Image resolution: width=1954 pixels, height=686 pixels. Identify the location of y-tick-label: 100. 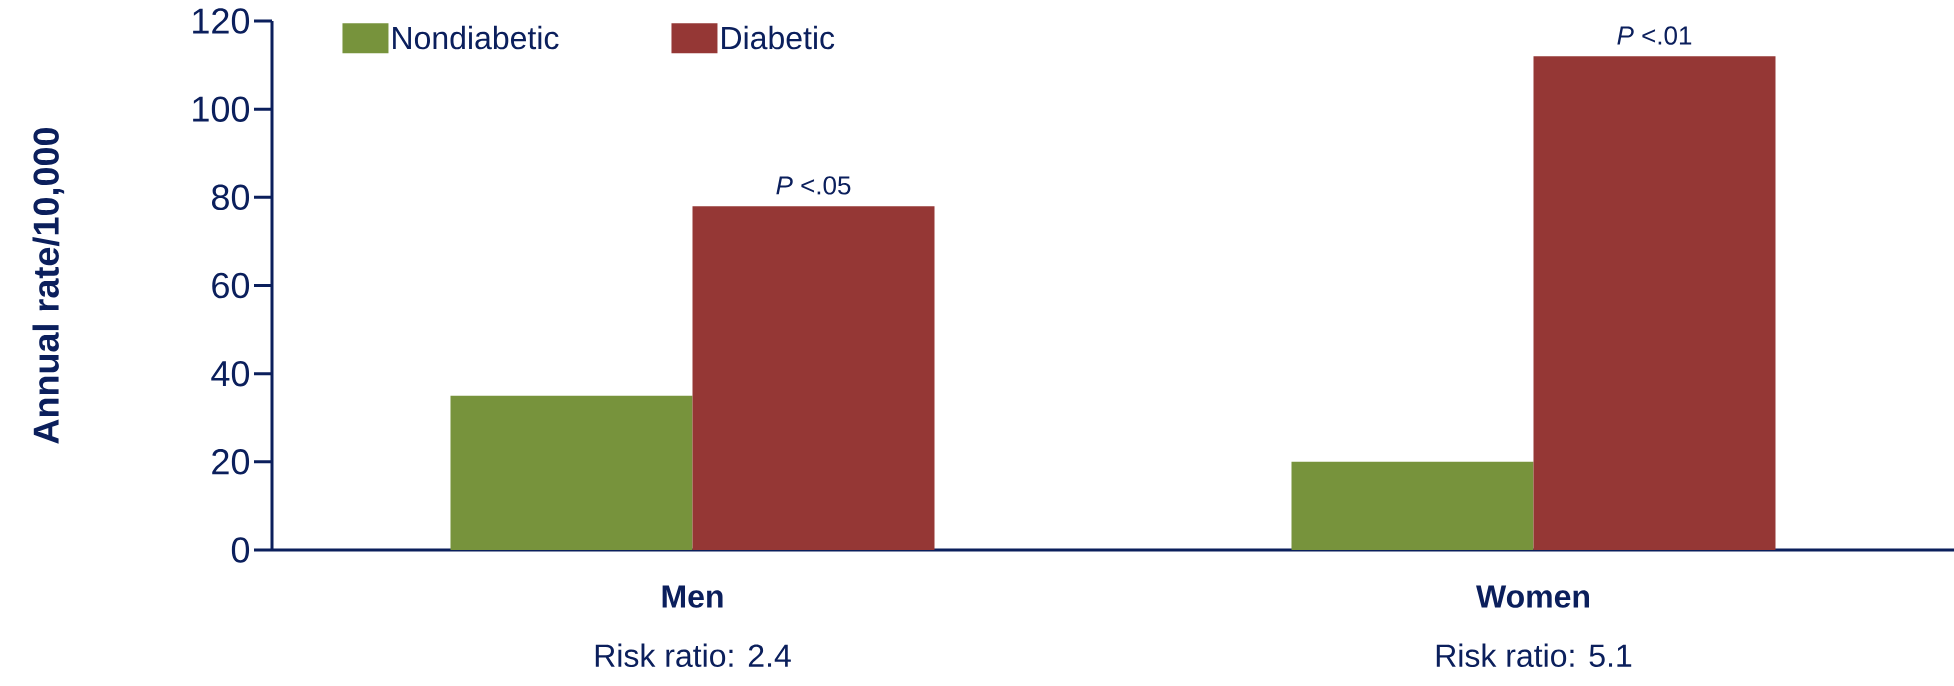
(221, 109).